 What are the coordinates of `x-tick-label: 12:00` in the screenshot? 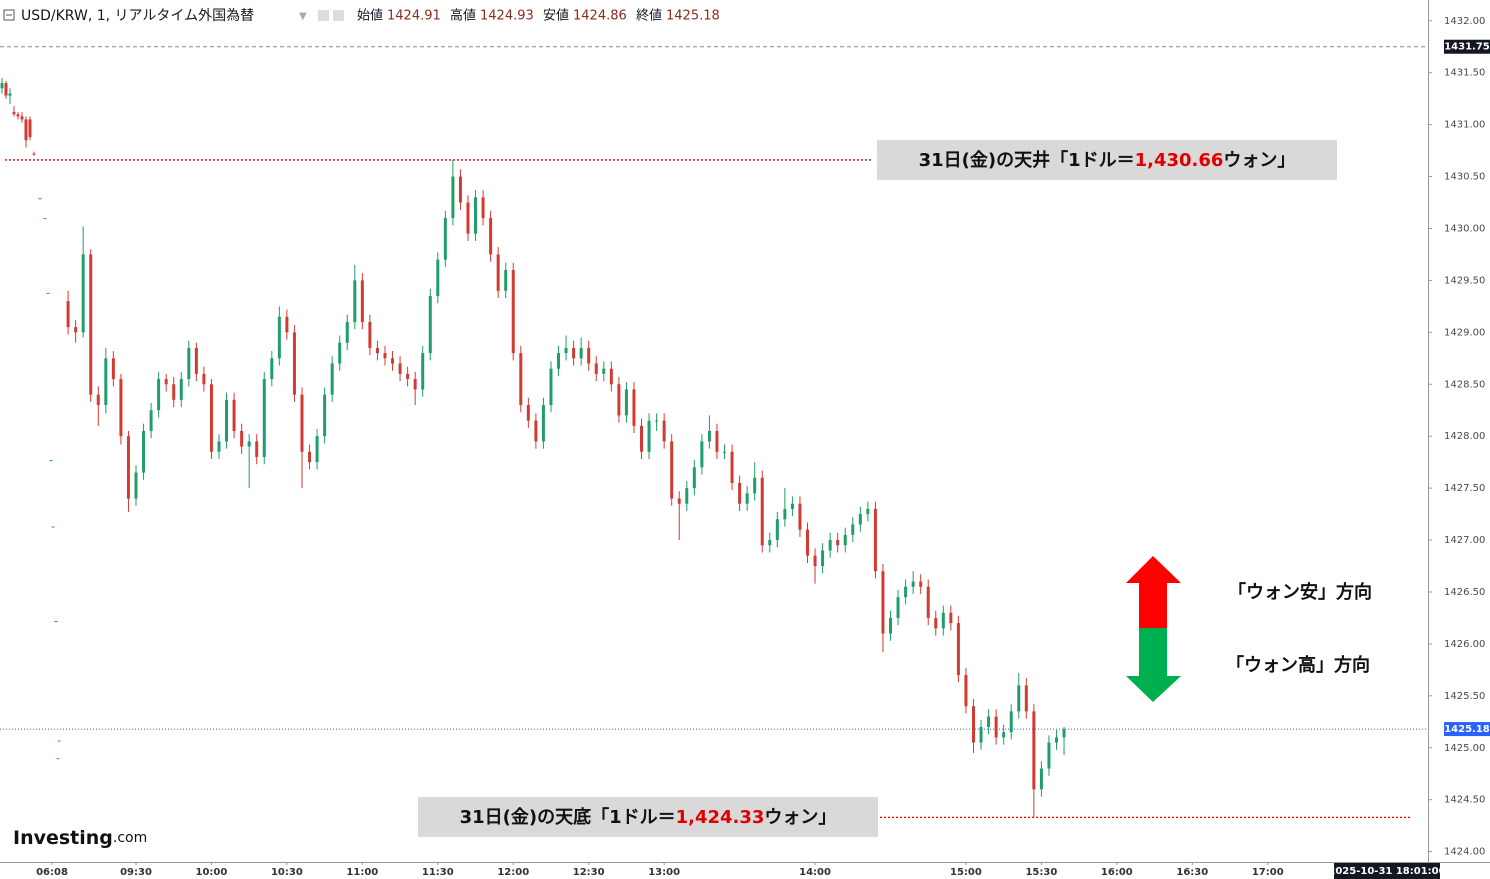 It's located at (513, 872).